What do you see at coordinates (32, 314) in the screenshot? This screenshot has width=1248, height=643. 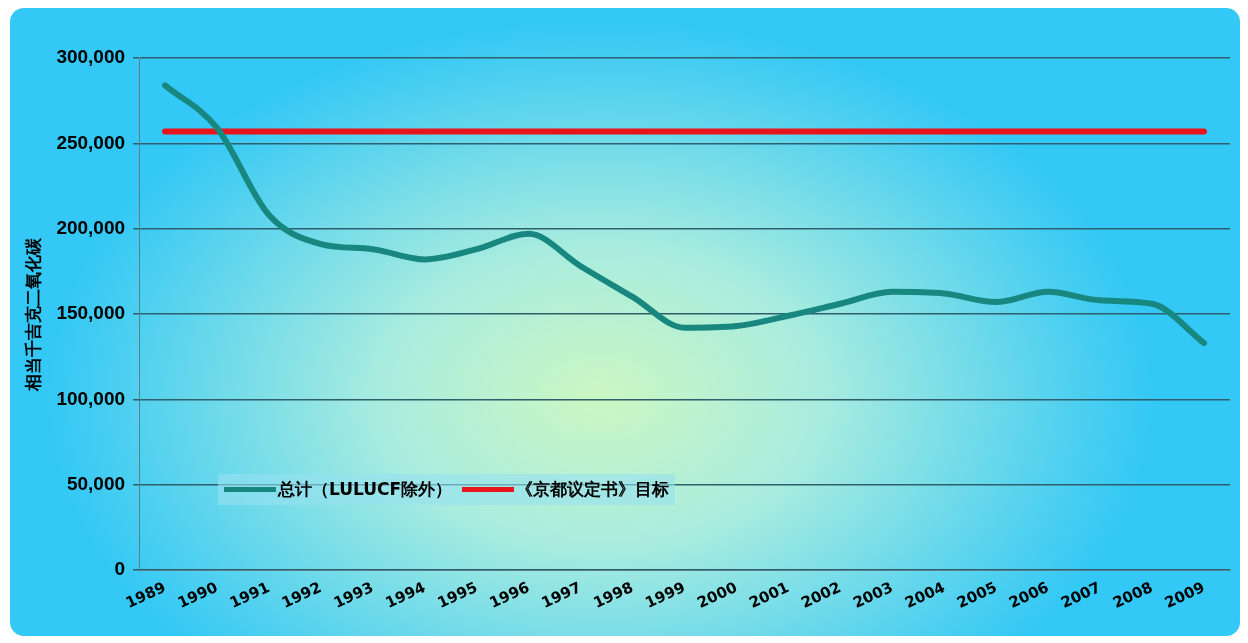 I see `y-axis-title: 相当千吉克二氧化碳` at bounding box center [32, 314].